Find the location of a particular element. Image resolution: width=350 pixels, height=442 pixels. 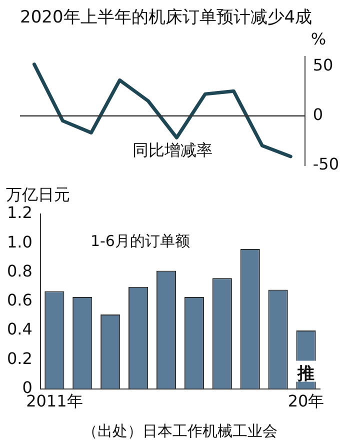

chart-title: 2020年上半年的机床订单预计减少4成 is located at coordinates (166, 18).